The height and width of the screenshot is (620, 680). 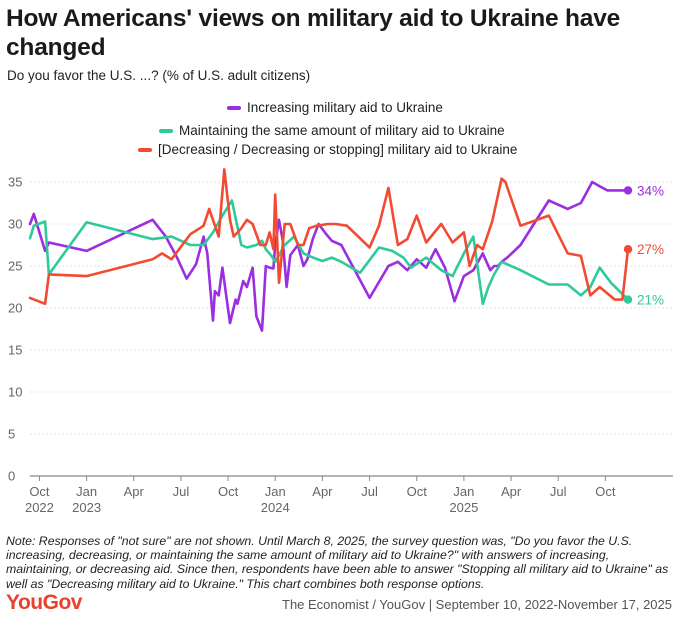 What do you see at coordinates (15, 266) in the screenshot?
I see `y-tick-label: 25` at bounding box center [15, 266].